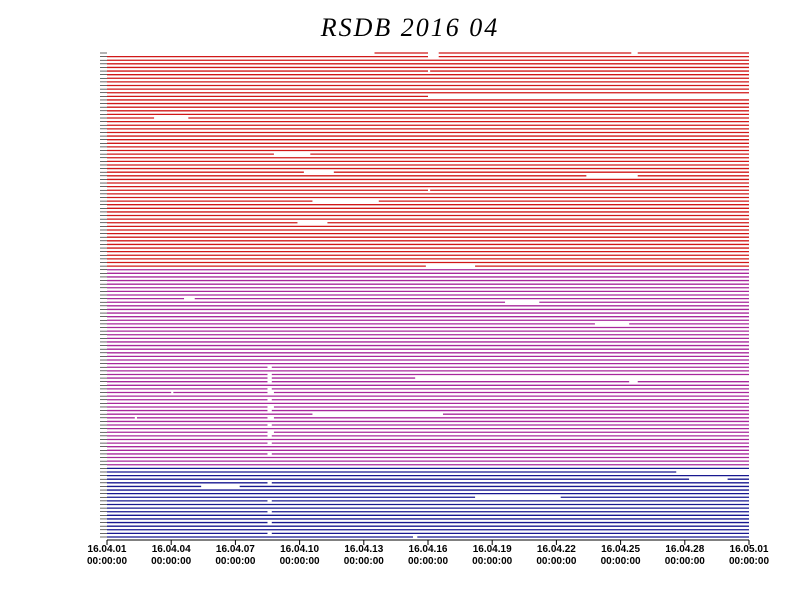  Describe the element at coordinates (620, 549) in the screenshot. I see `x-tick-label: 16.04.25` at that location.